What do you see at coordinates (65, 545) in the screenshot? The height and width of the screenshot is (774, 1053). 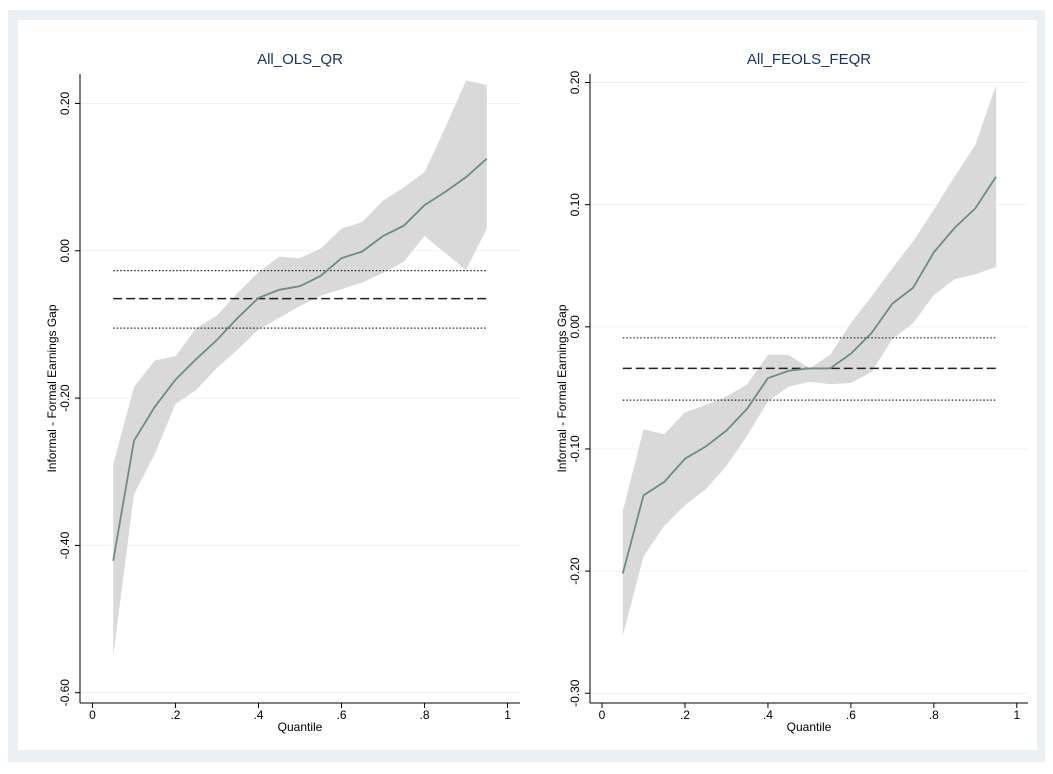 I see `y-tick-label: -0.40` at bounding box center [65, 545].